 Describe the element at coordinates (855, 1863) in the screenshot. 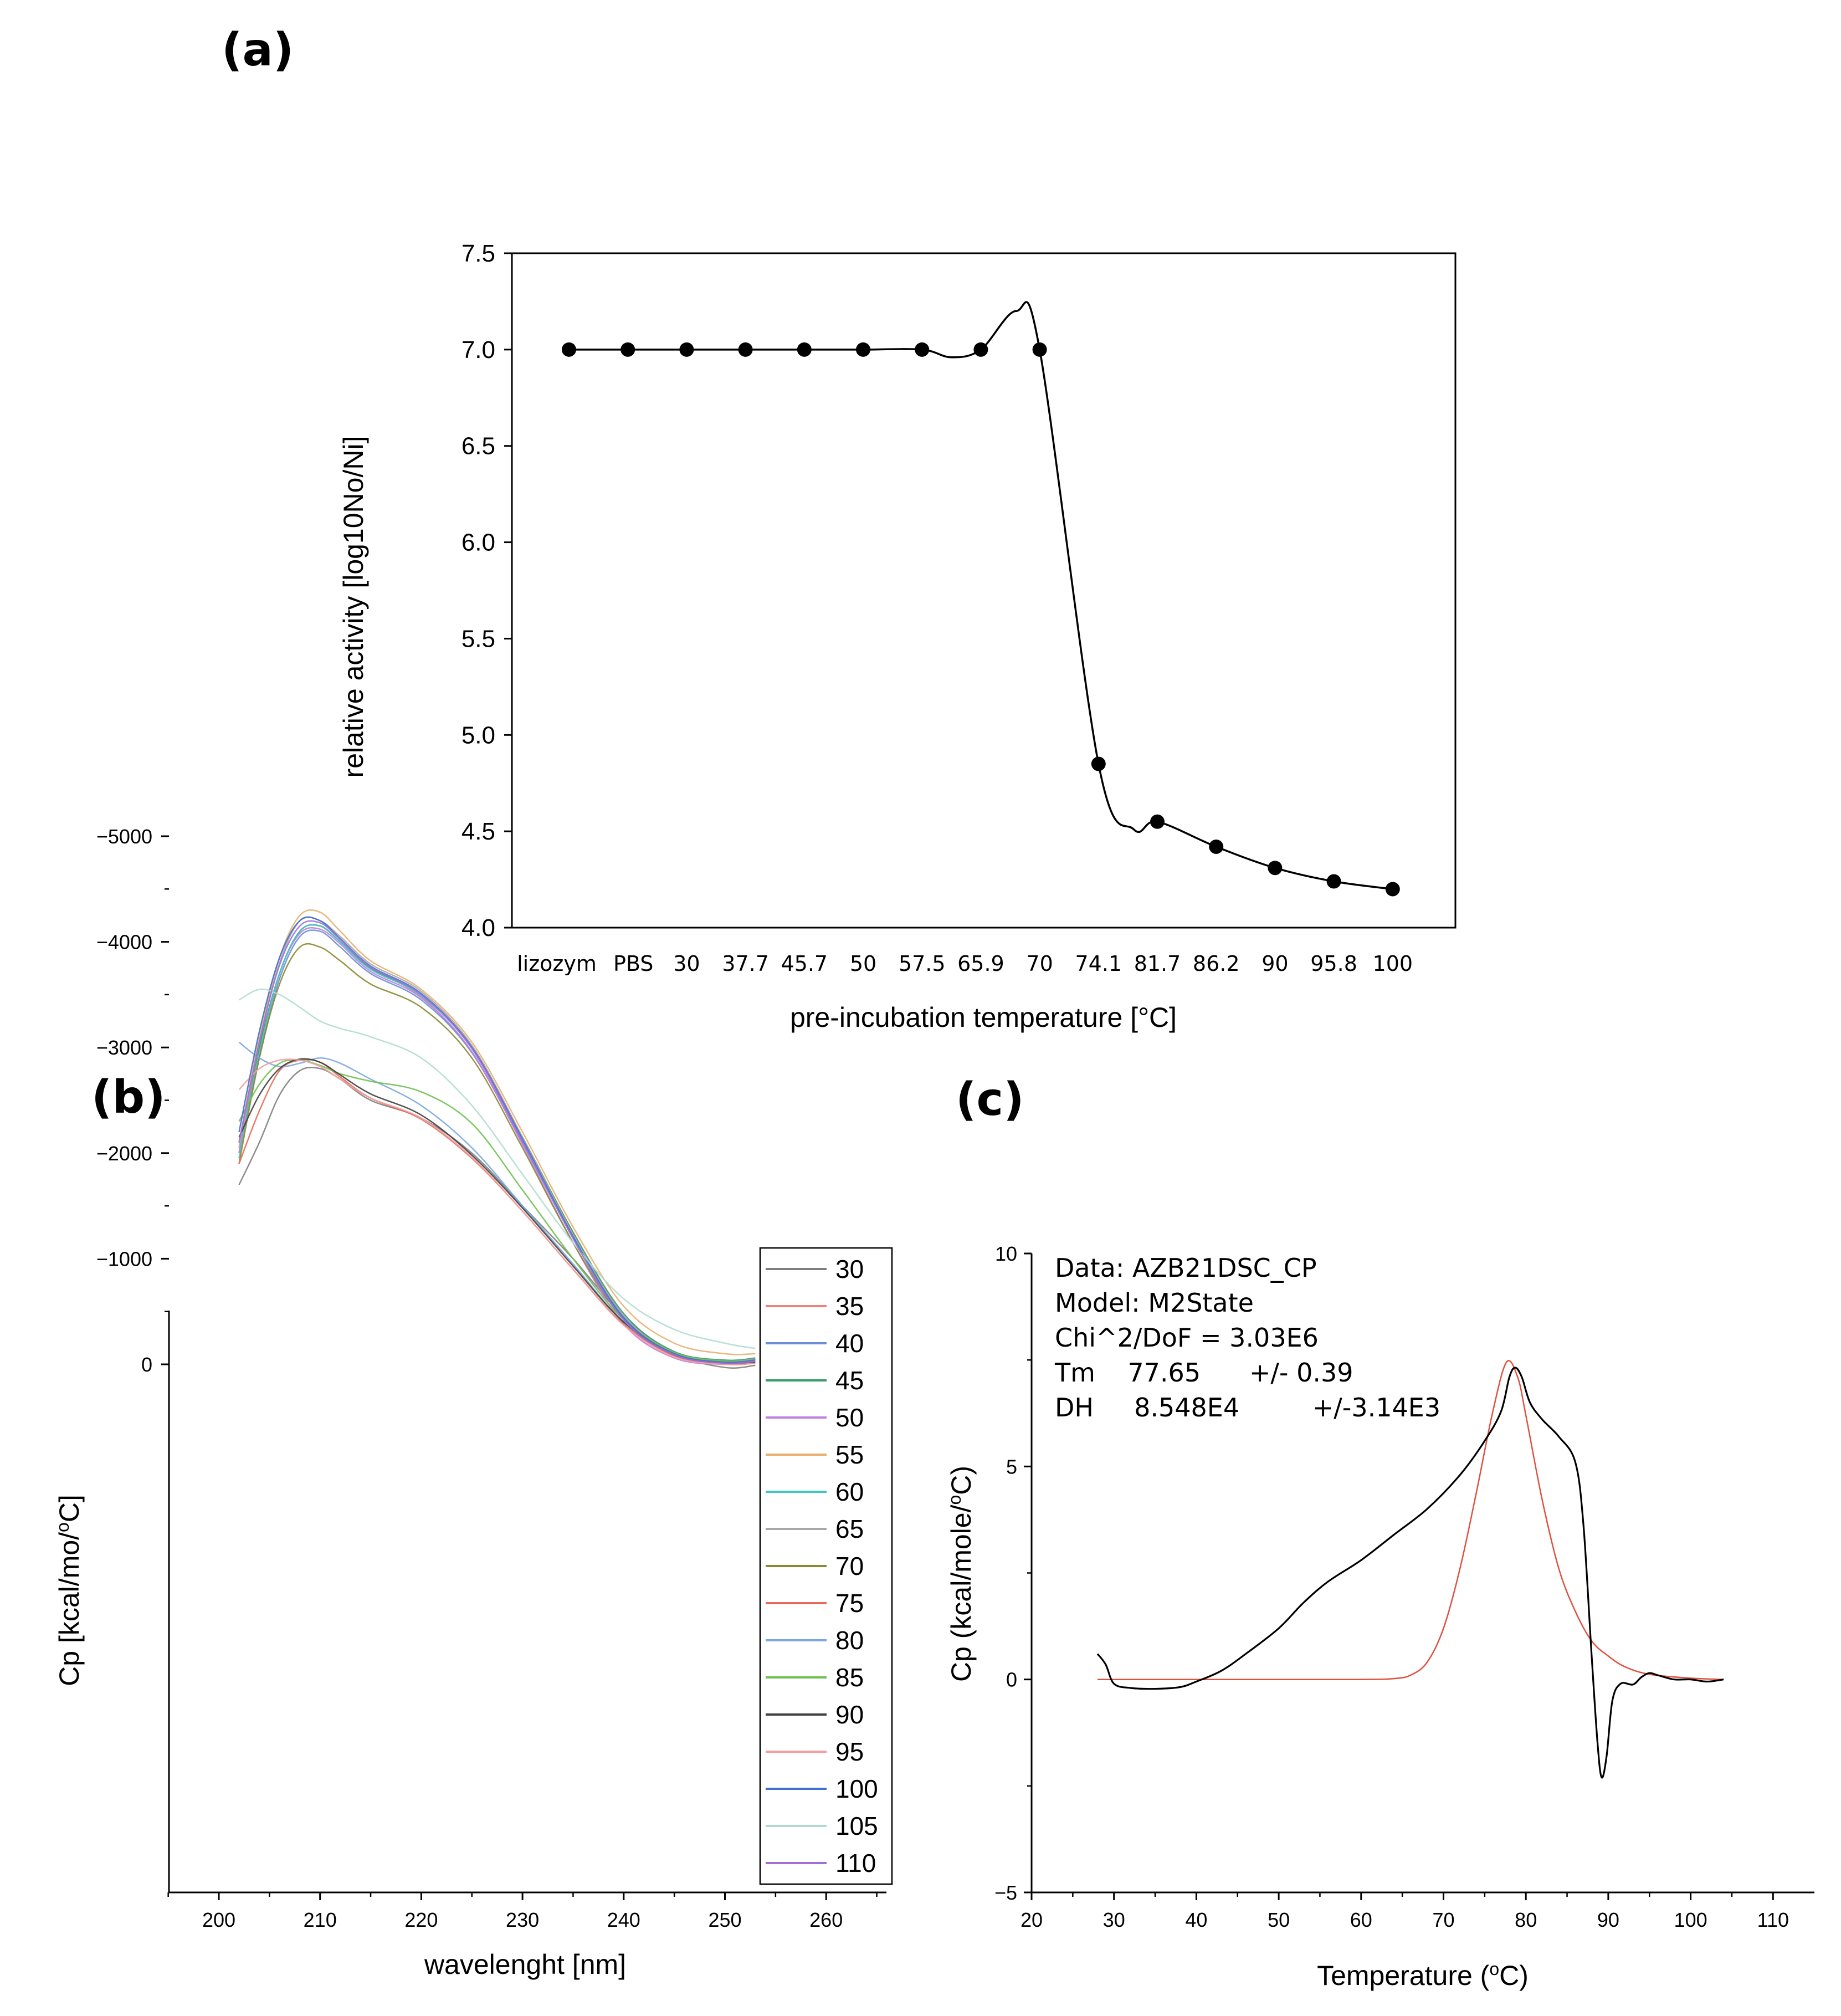

I see `chart-b-legend-label: 110` at that location.